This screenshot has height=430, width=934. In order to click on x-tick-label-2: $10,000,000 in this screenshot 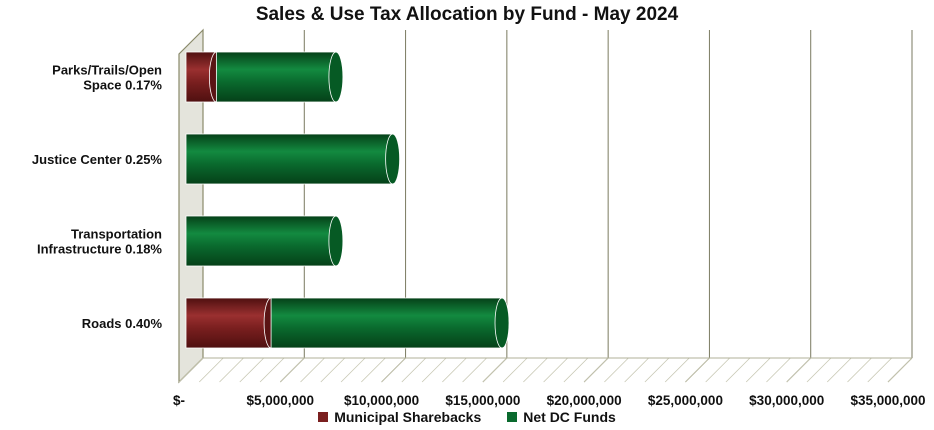, I will do `click(381, 400)`.